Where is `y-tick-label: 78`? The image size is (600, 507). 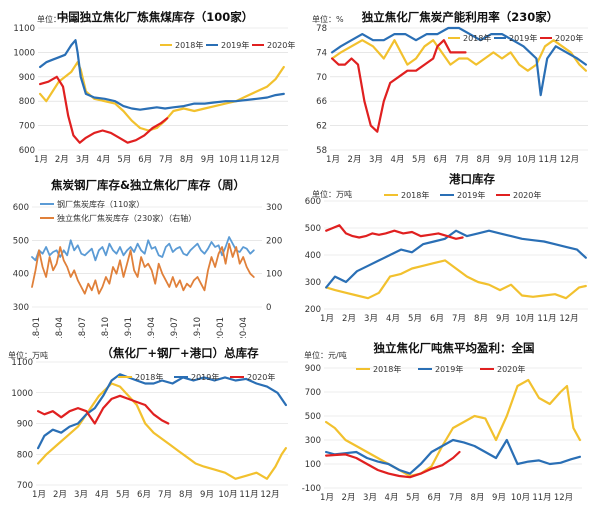
y-tick-label: 78 is located at coordinates (321, 29).